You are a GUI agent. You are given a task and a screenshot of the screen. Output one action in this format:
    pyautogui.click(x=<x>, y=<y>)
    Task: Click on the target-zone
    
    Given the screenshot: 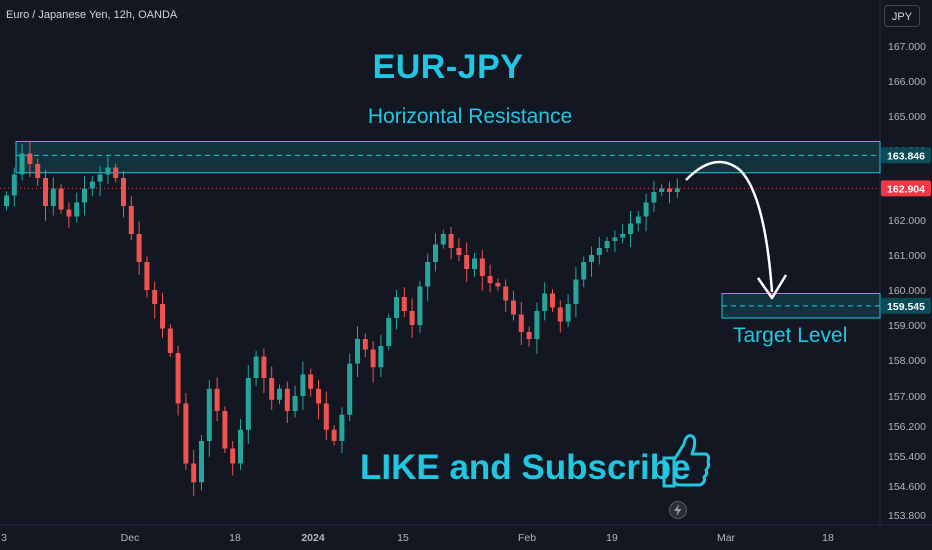 What is the action you would take?
    pyautogui.click(x=801, y=306)
    